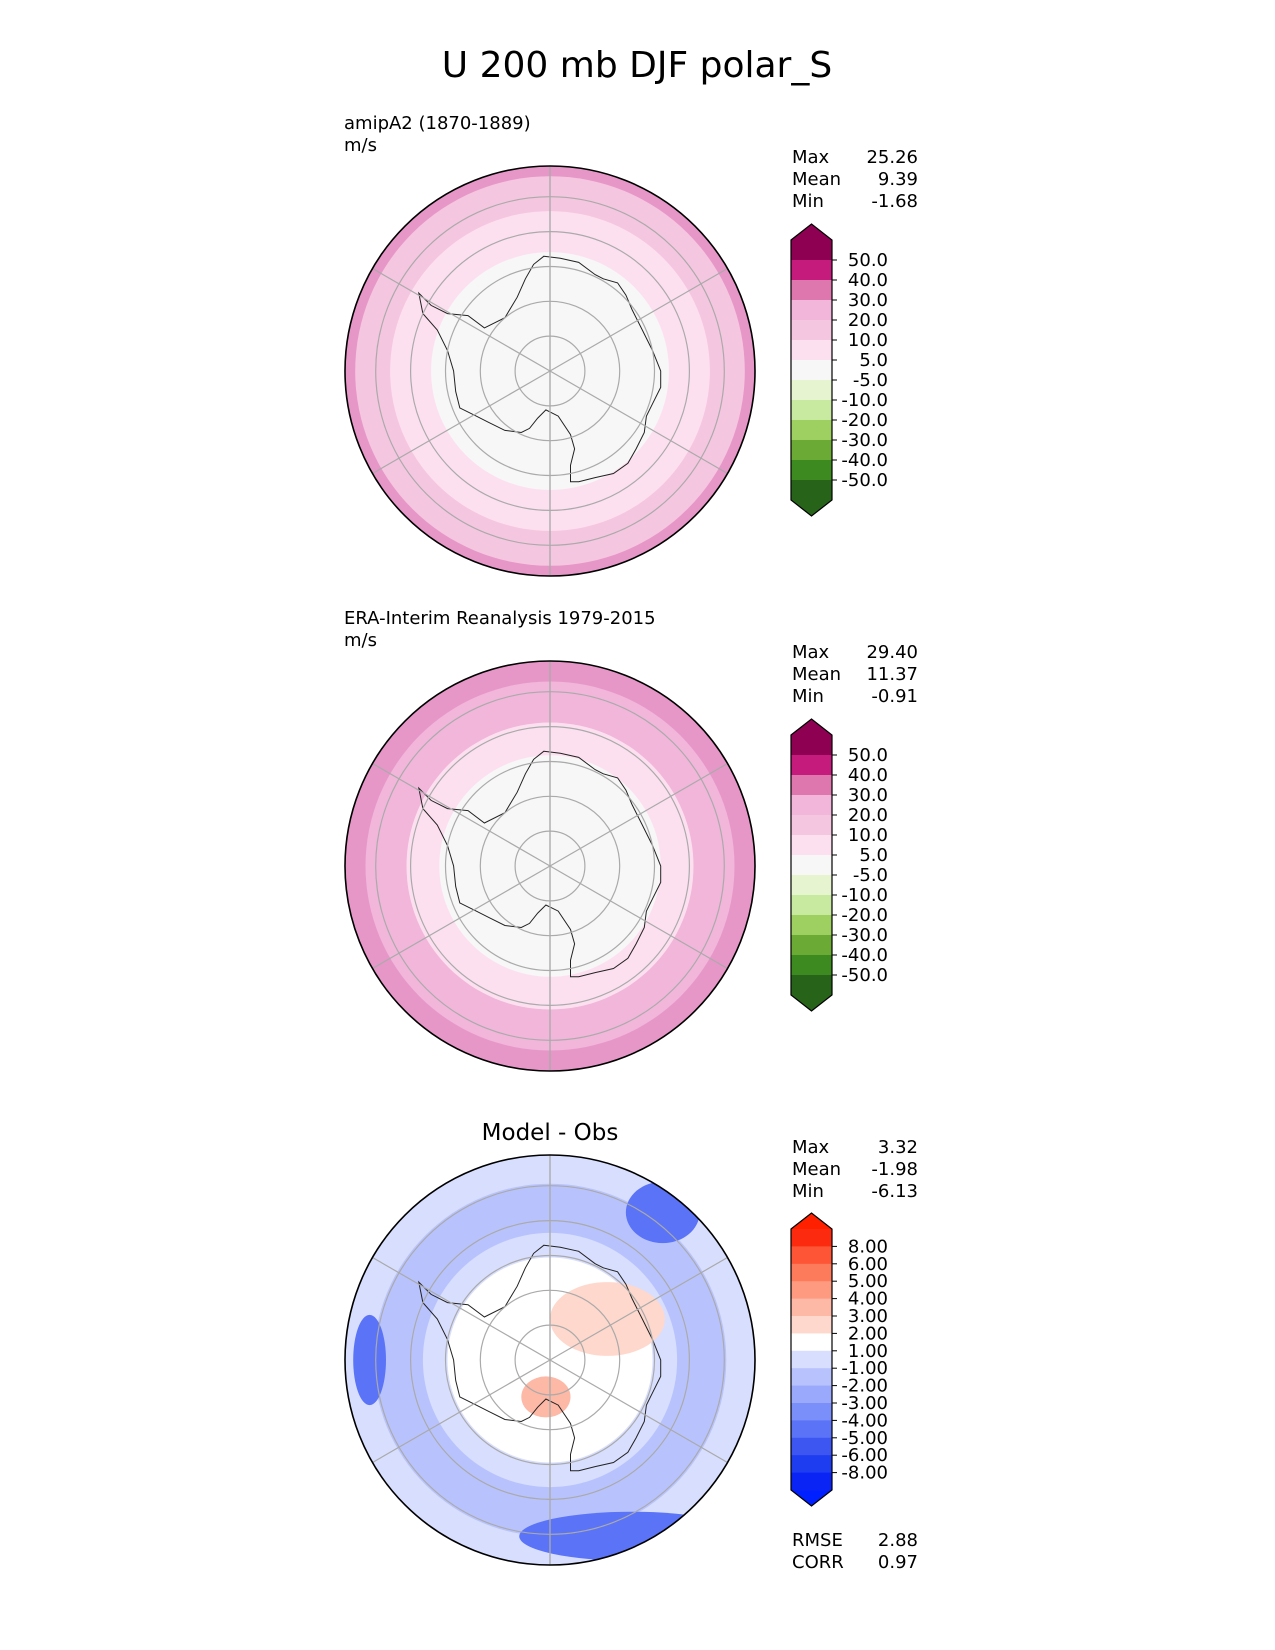 This screenshot has height=1650, width=1275. Describe the element at coordinates (437, 123) in the screenshot. I see `panel-test-title: amipA2 (1870-1889)` at that location.